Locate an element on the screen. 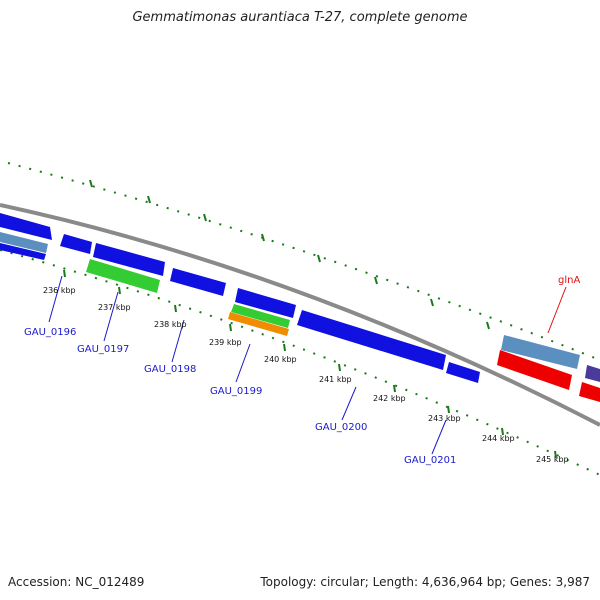 Image resolution: width=600 pixels, height=600 pixels. accession-text: Accession: NC_012489 is located at coordinates (76, 582).